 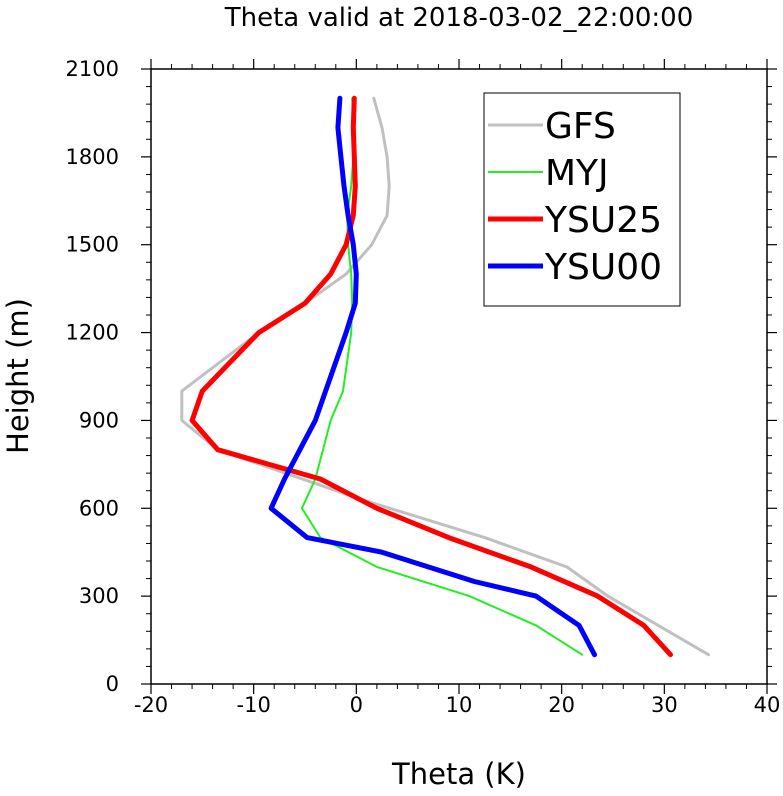 I want to click on legend: GFS MYJ YSU25 YSU00, so click(x=582, y=199).